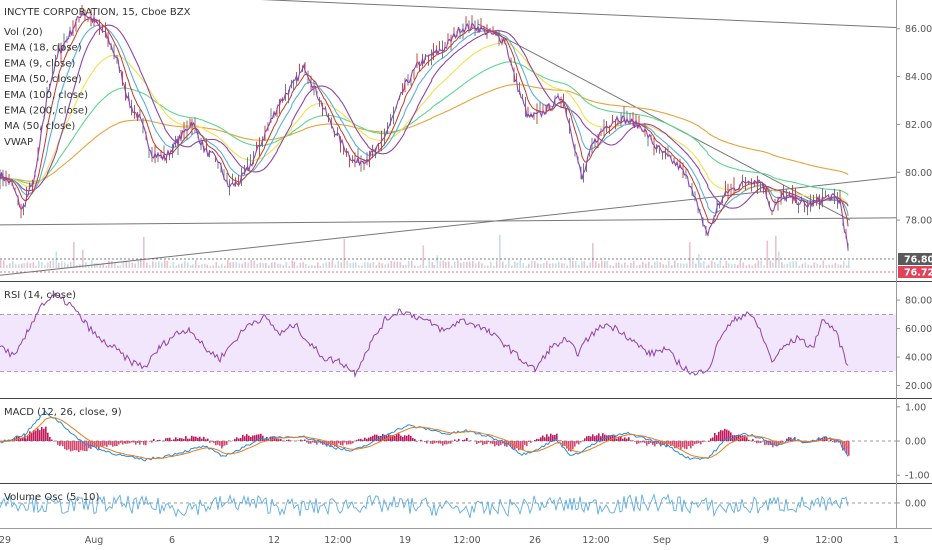 The image size is (932, 550). Describe the element at coordinates (23, 32) in the screenshot. I see `legend-item: Vol (20)` at that location.